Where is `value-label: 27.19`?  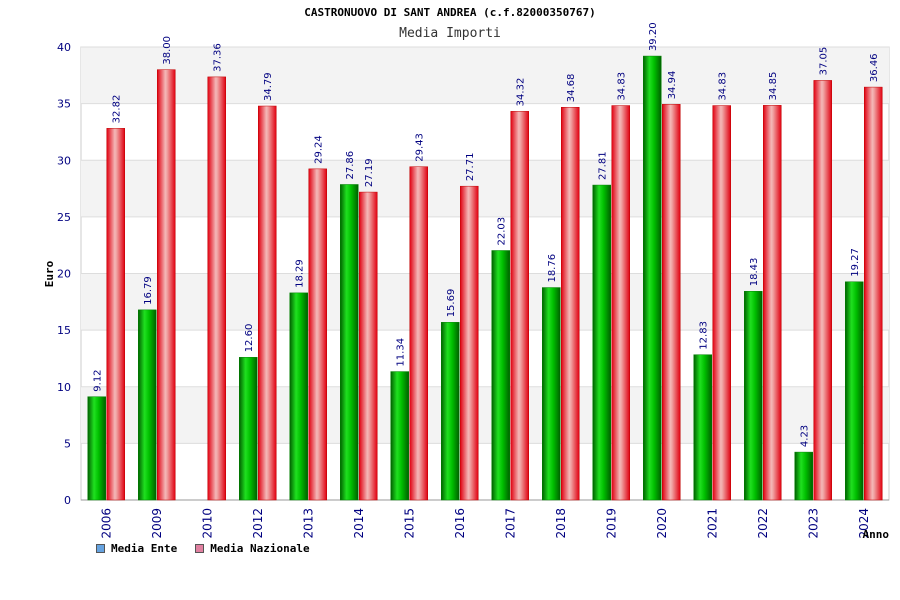 value-label: 27.19 is located at coordinates (369, 172).